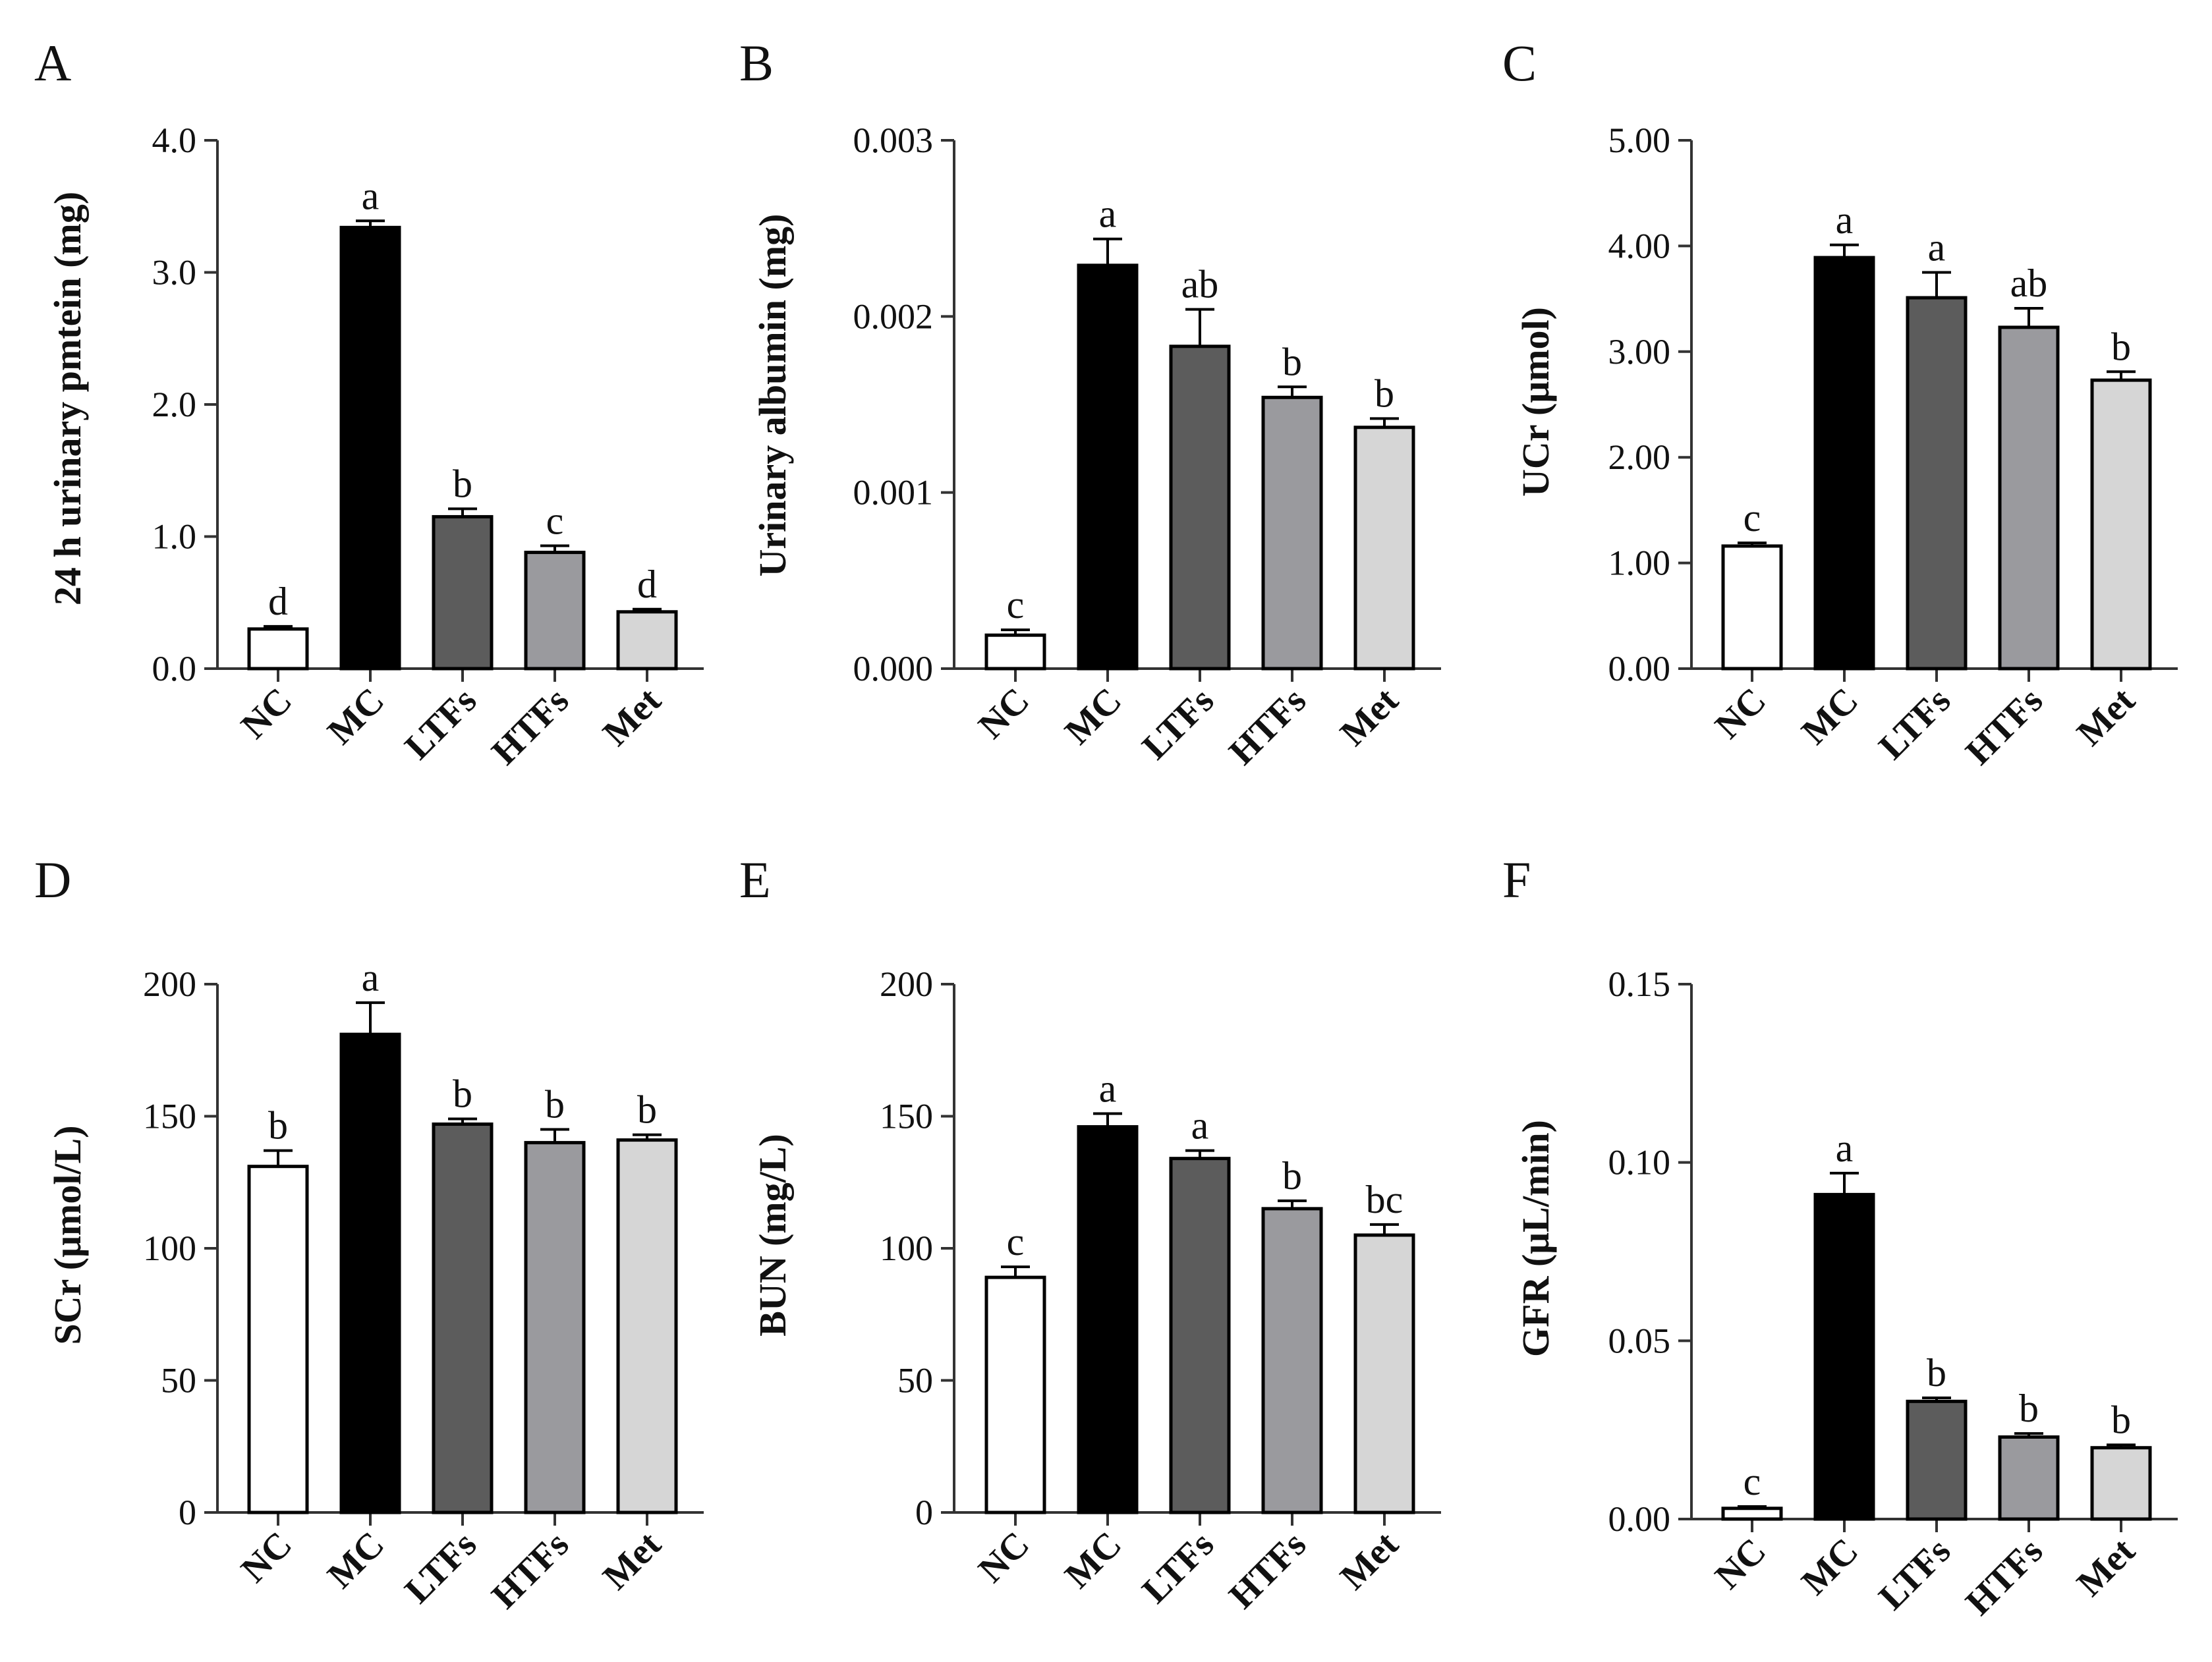 The width and height of the screenshot is (2212, 1662). Describe the element at coordinates (52, 880) in the screenshot. I see `panel-d-letter: D` at that location.